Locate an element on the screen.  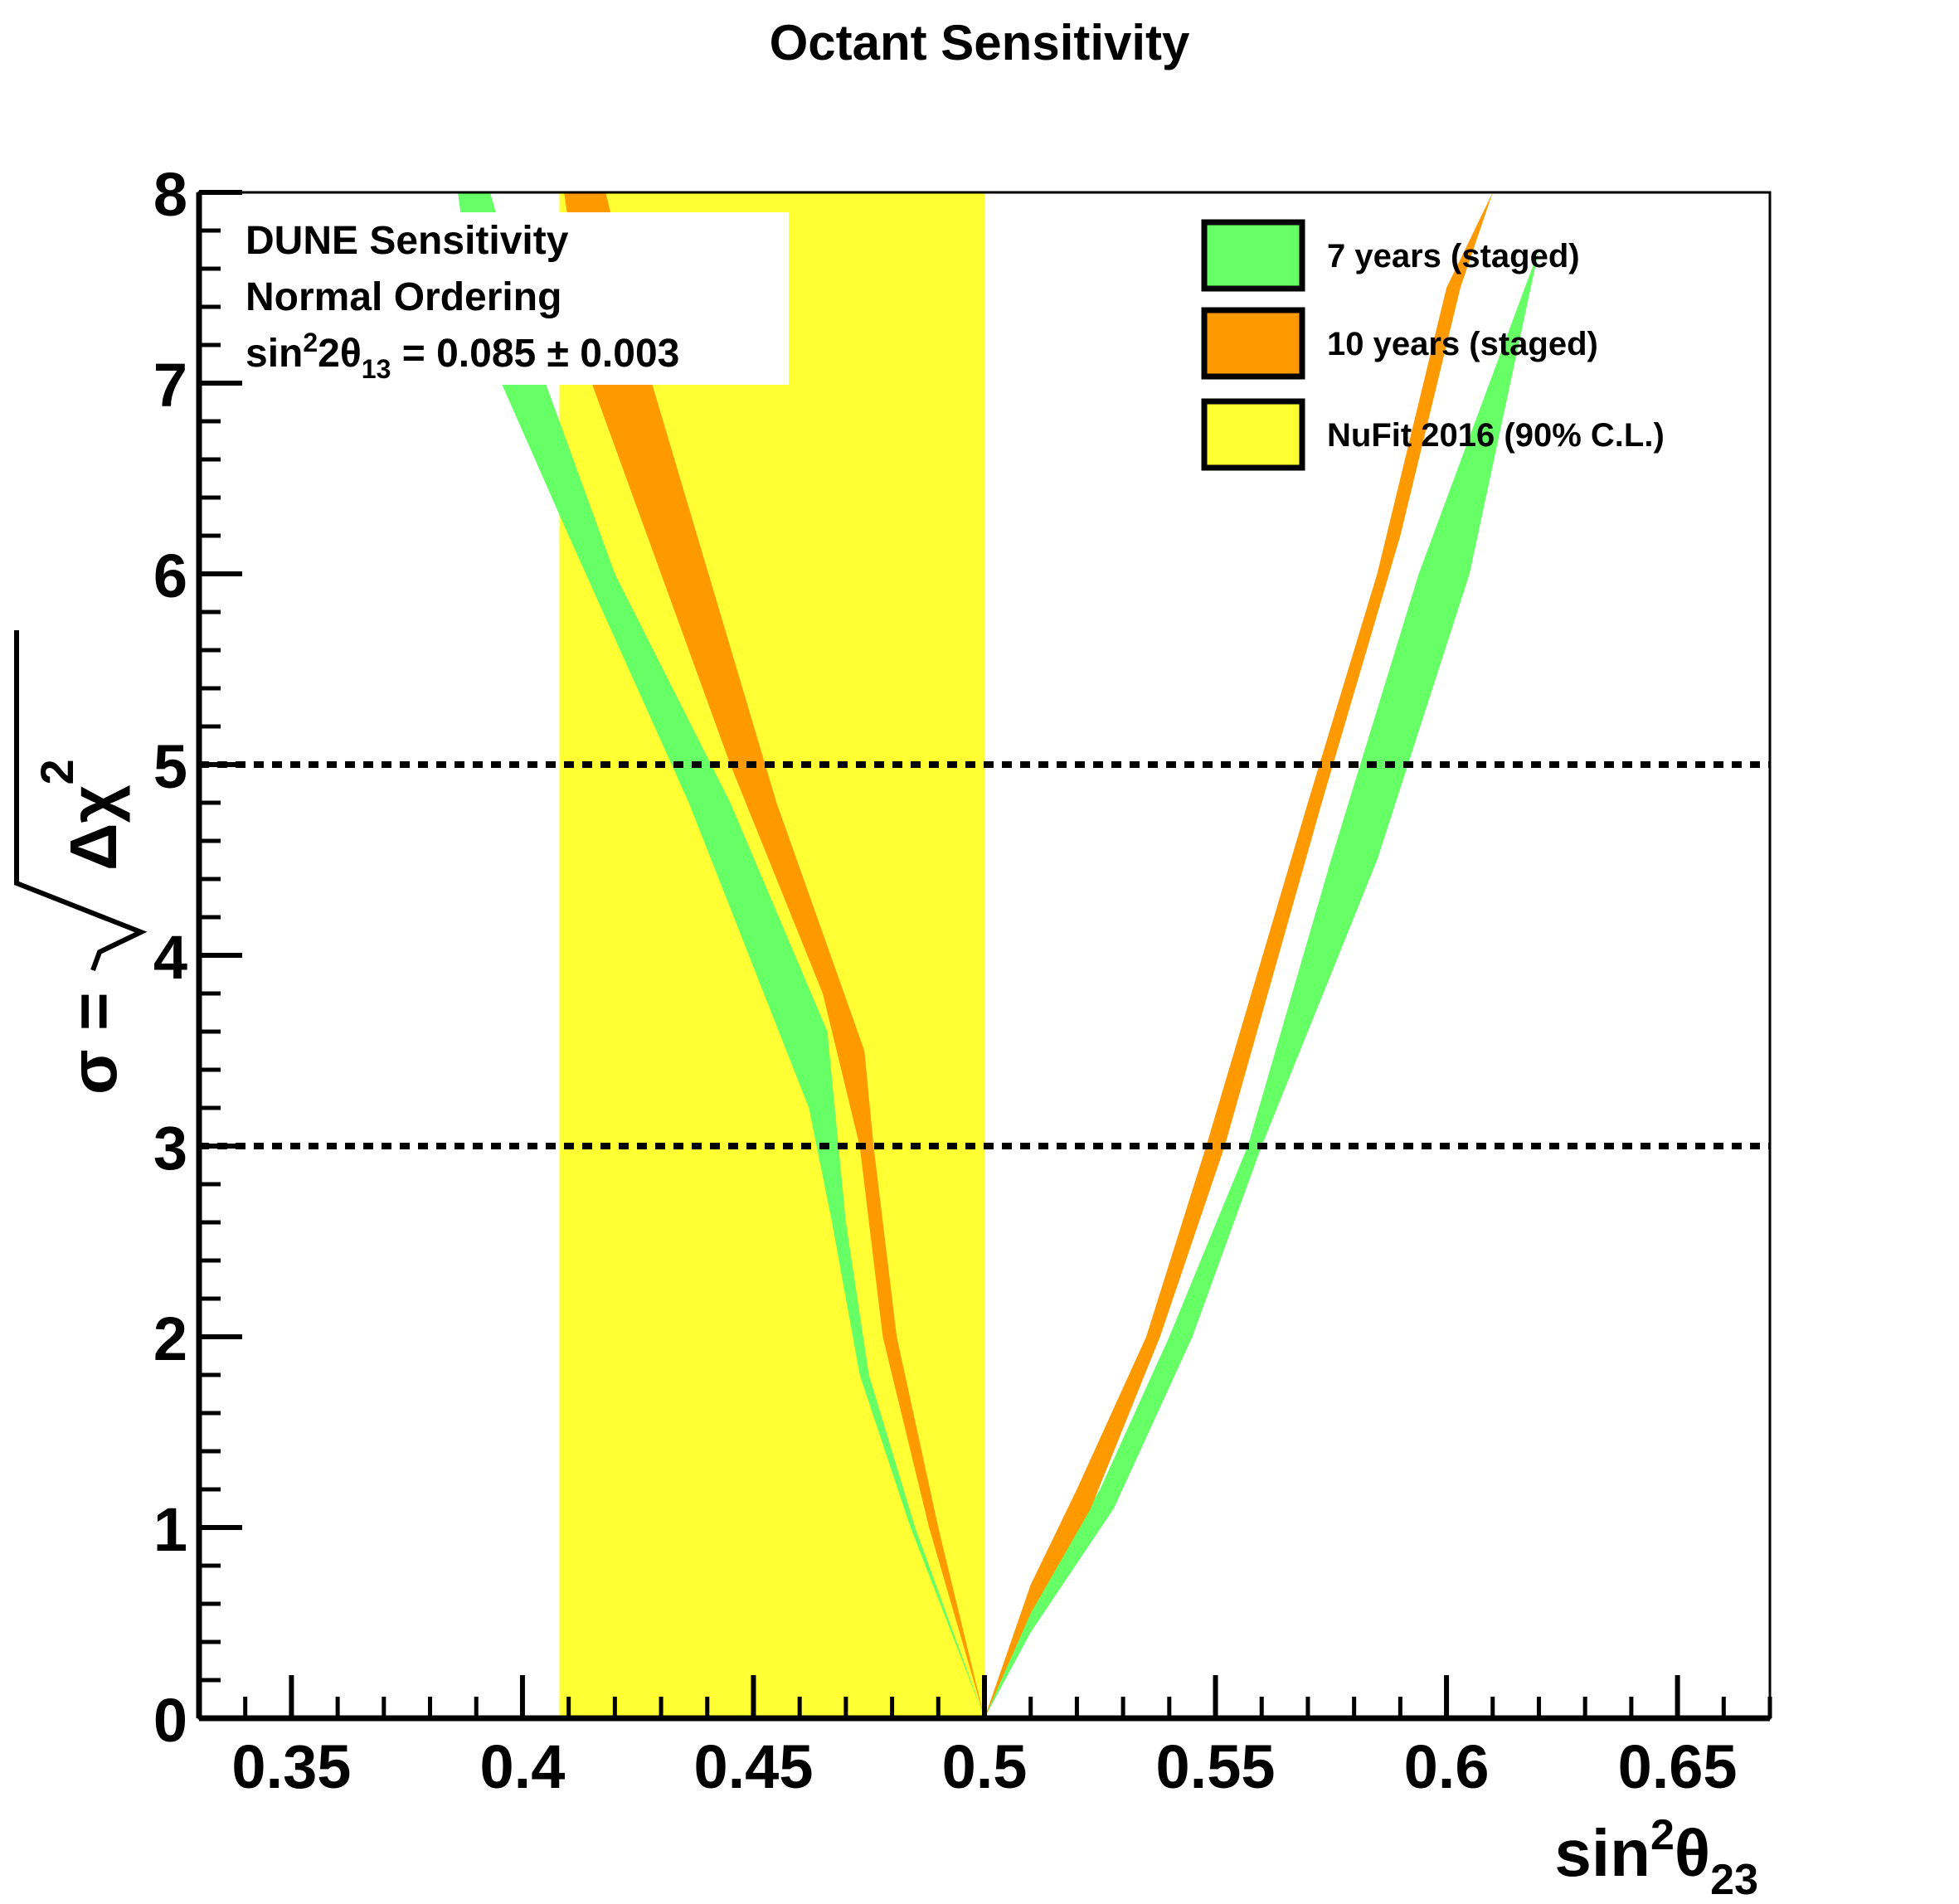
x-axis-title: sin2θ23 is located at coordinates (1656, 1857).